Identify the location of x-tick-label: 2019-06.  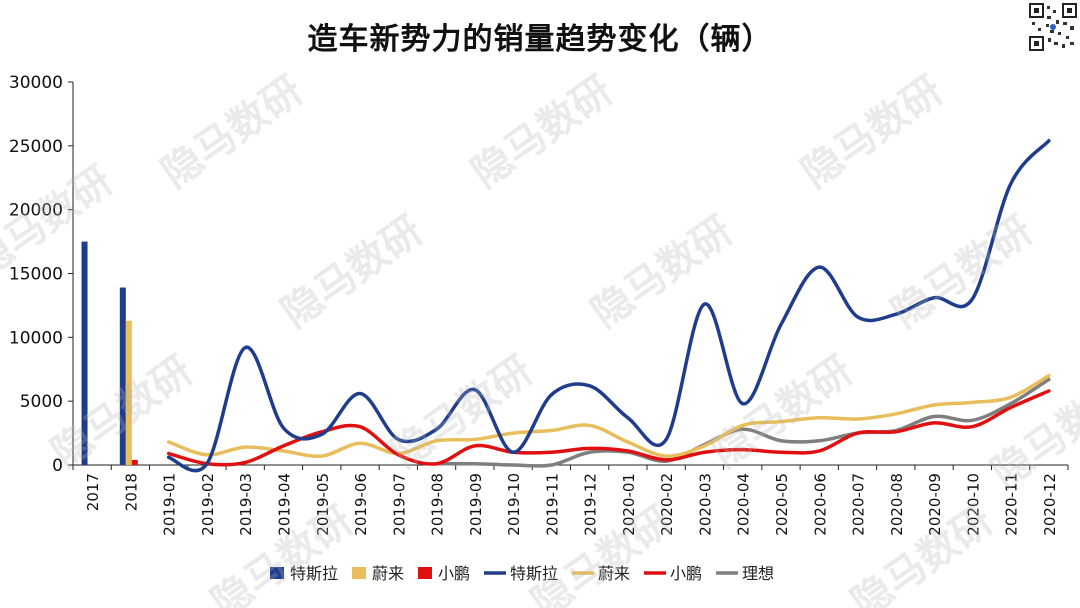
(361, 504).